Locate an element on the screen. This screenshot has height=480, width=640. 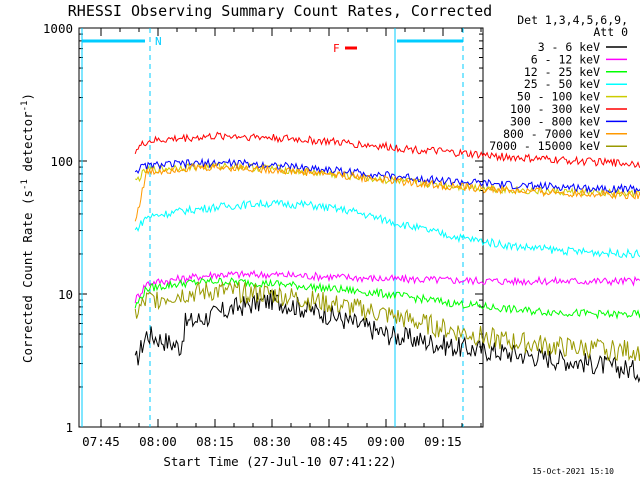
legend-label-6: 100 - 300 keV is located at coordinates (555, 109).